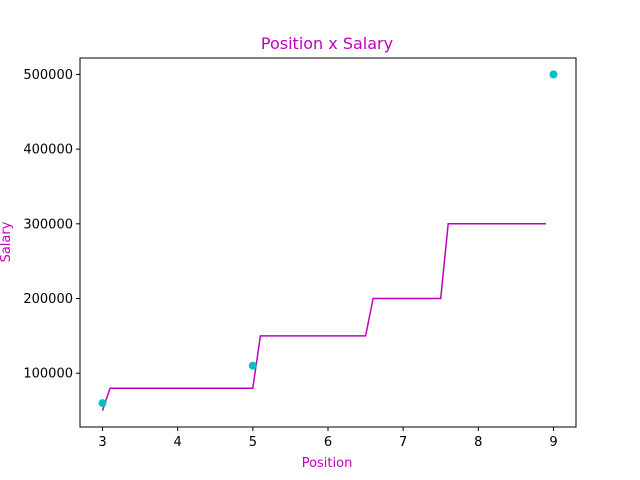 This screenshot has width=640, height=480. What do you see at coordinates (48, 374) in the screenshot?
I see `y-tick-label: 100000` at bounding box center [48, 374].